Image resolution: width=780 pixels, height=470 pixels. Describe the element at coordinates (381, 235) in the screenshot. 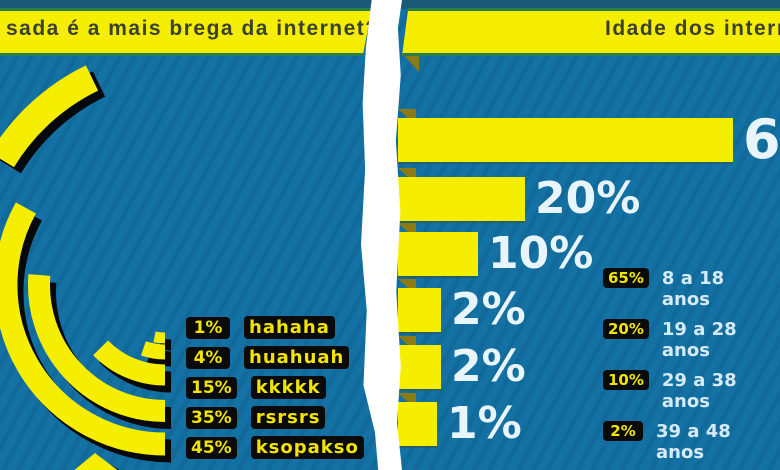

I see `torn-page-divider` at that location.